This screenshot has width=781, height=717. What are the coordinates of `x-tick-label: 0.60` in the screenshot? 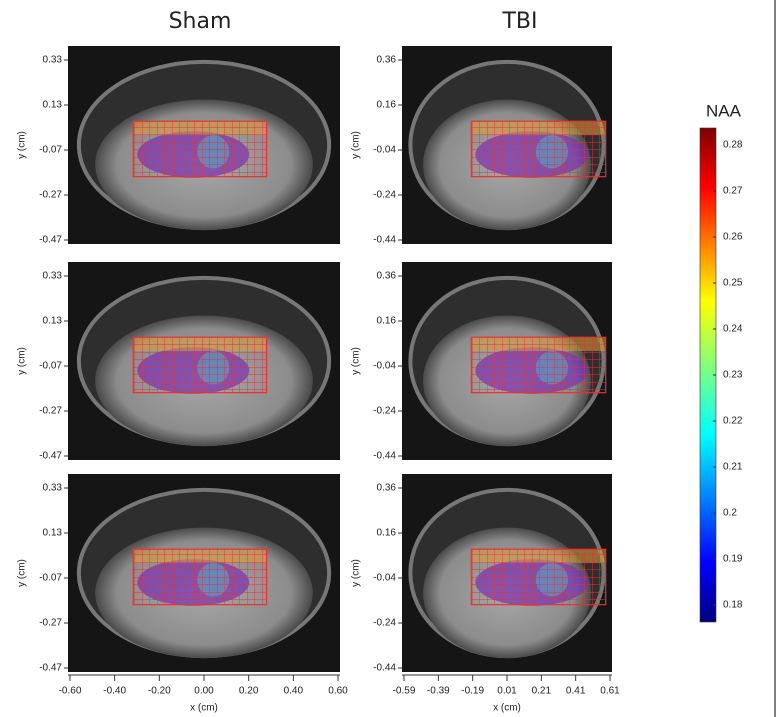 It's located at (338, 691).